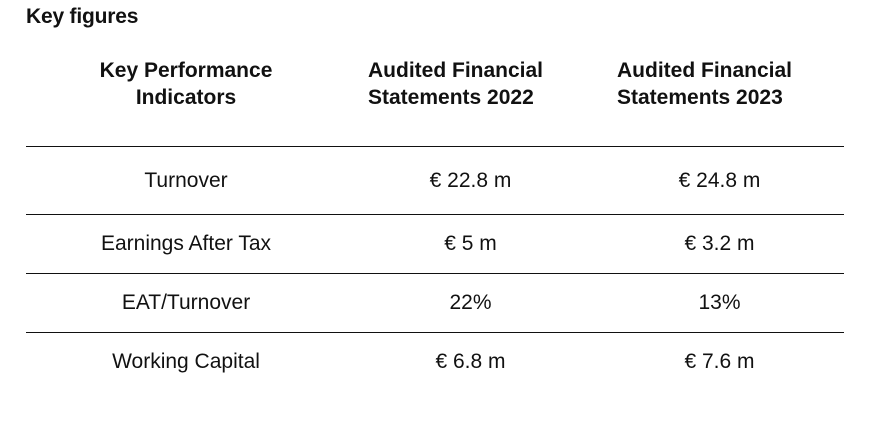  I want to click on value-2022: € 6.8 m, so click(470, 361).